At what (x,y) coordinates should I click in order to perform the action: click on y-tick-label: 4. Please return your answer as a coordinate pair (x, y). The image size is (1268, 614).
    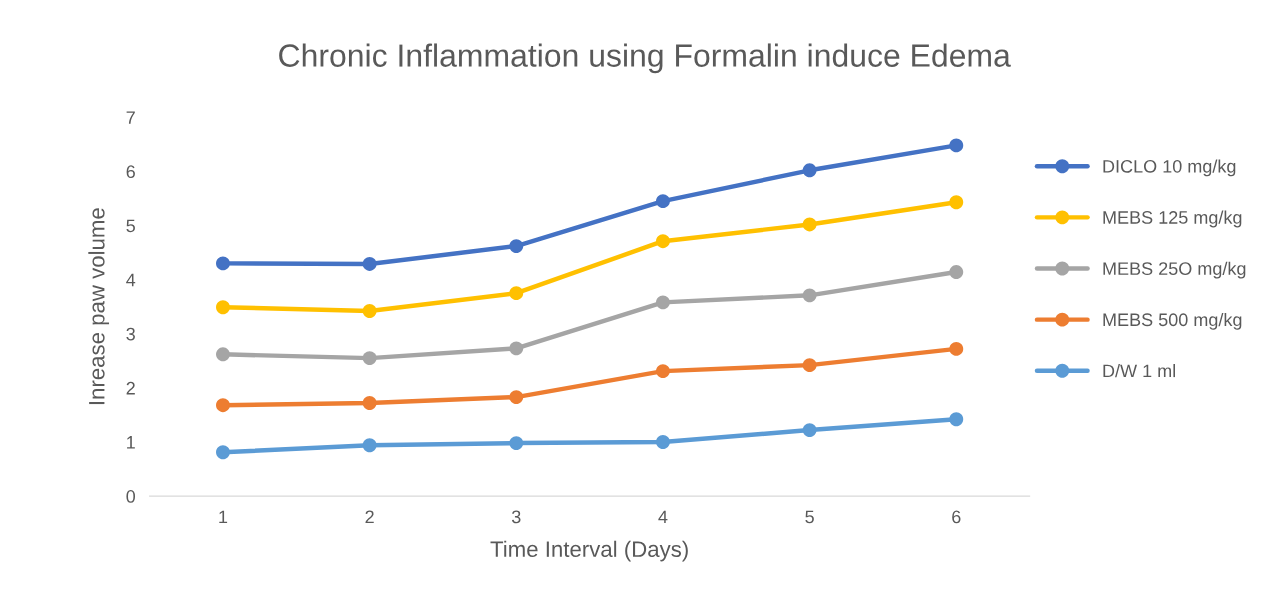
    Looking at the image, I should click on (131, 280).